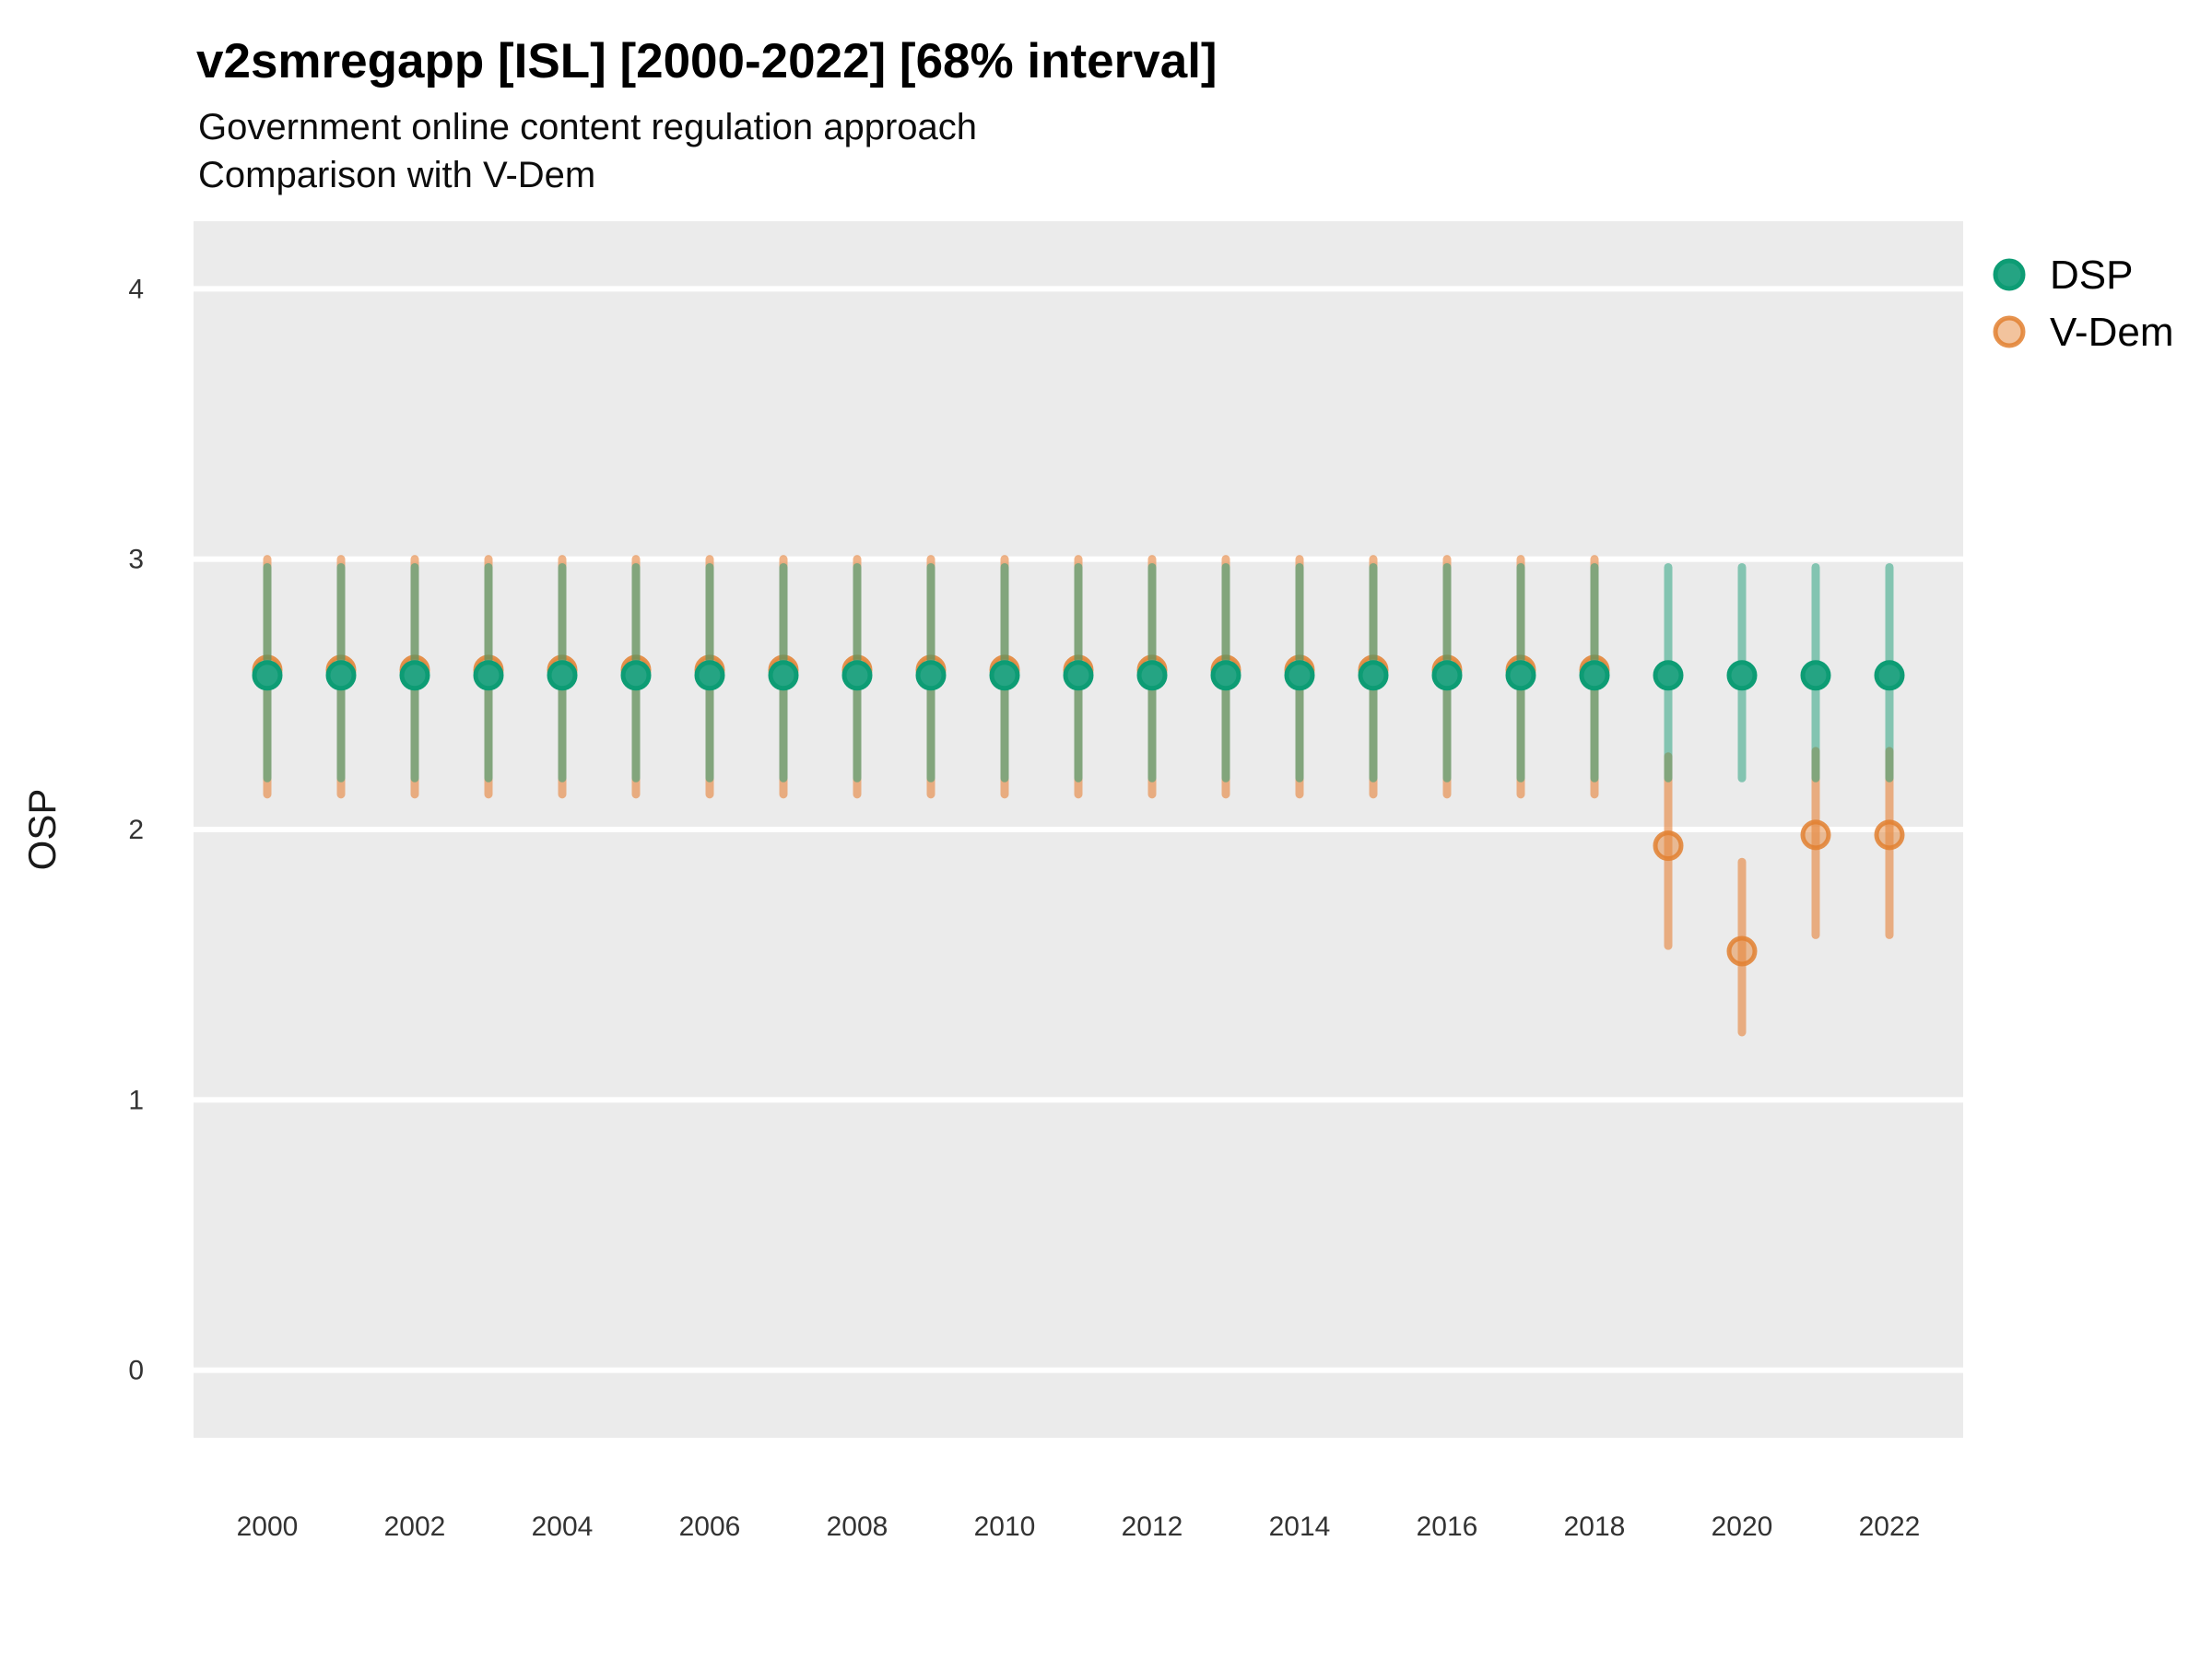 This screenshot has width=2212, height=1659. What do you see at coordinates (563, 1527) in the screenshot?
I see `x-tick-label: 2004` at bounding box center [563, 1527].